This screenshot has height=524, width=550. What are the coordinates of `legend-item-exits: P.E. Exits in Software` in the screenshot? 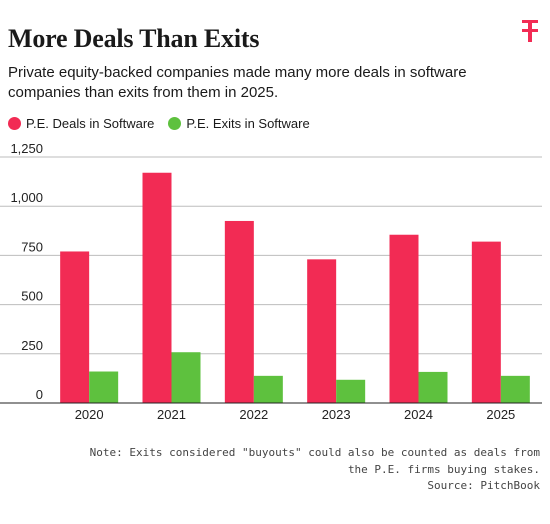 It's located at (239, 123).